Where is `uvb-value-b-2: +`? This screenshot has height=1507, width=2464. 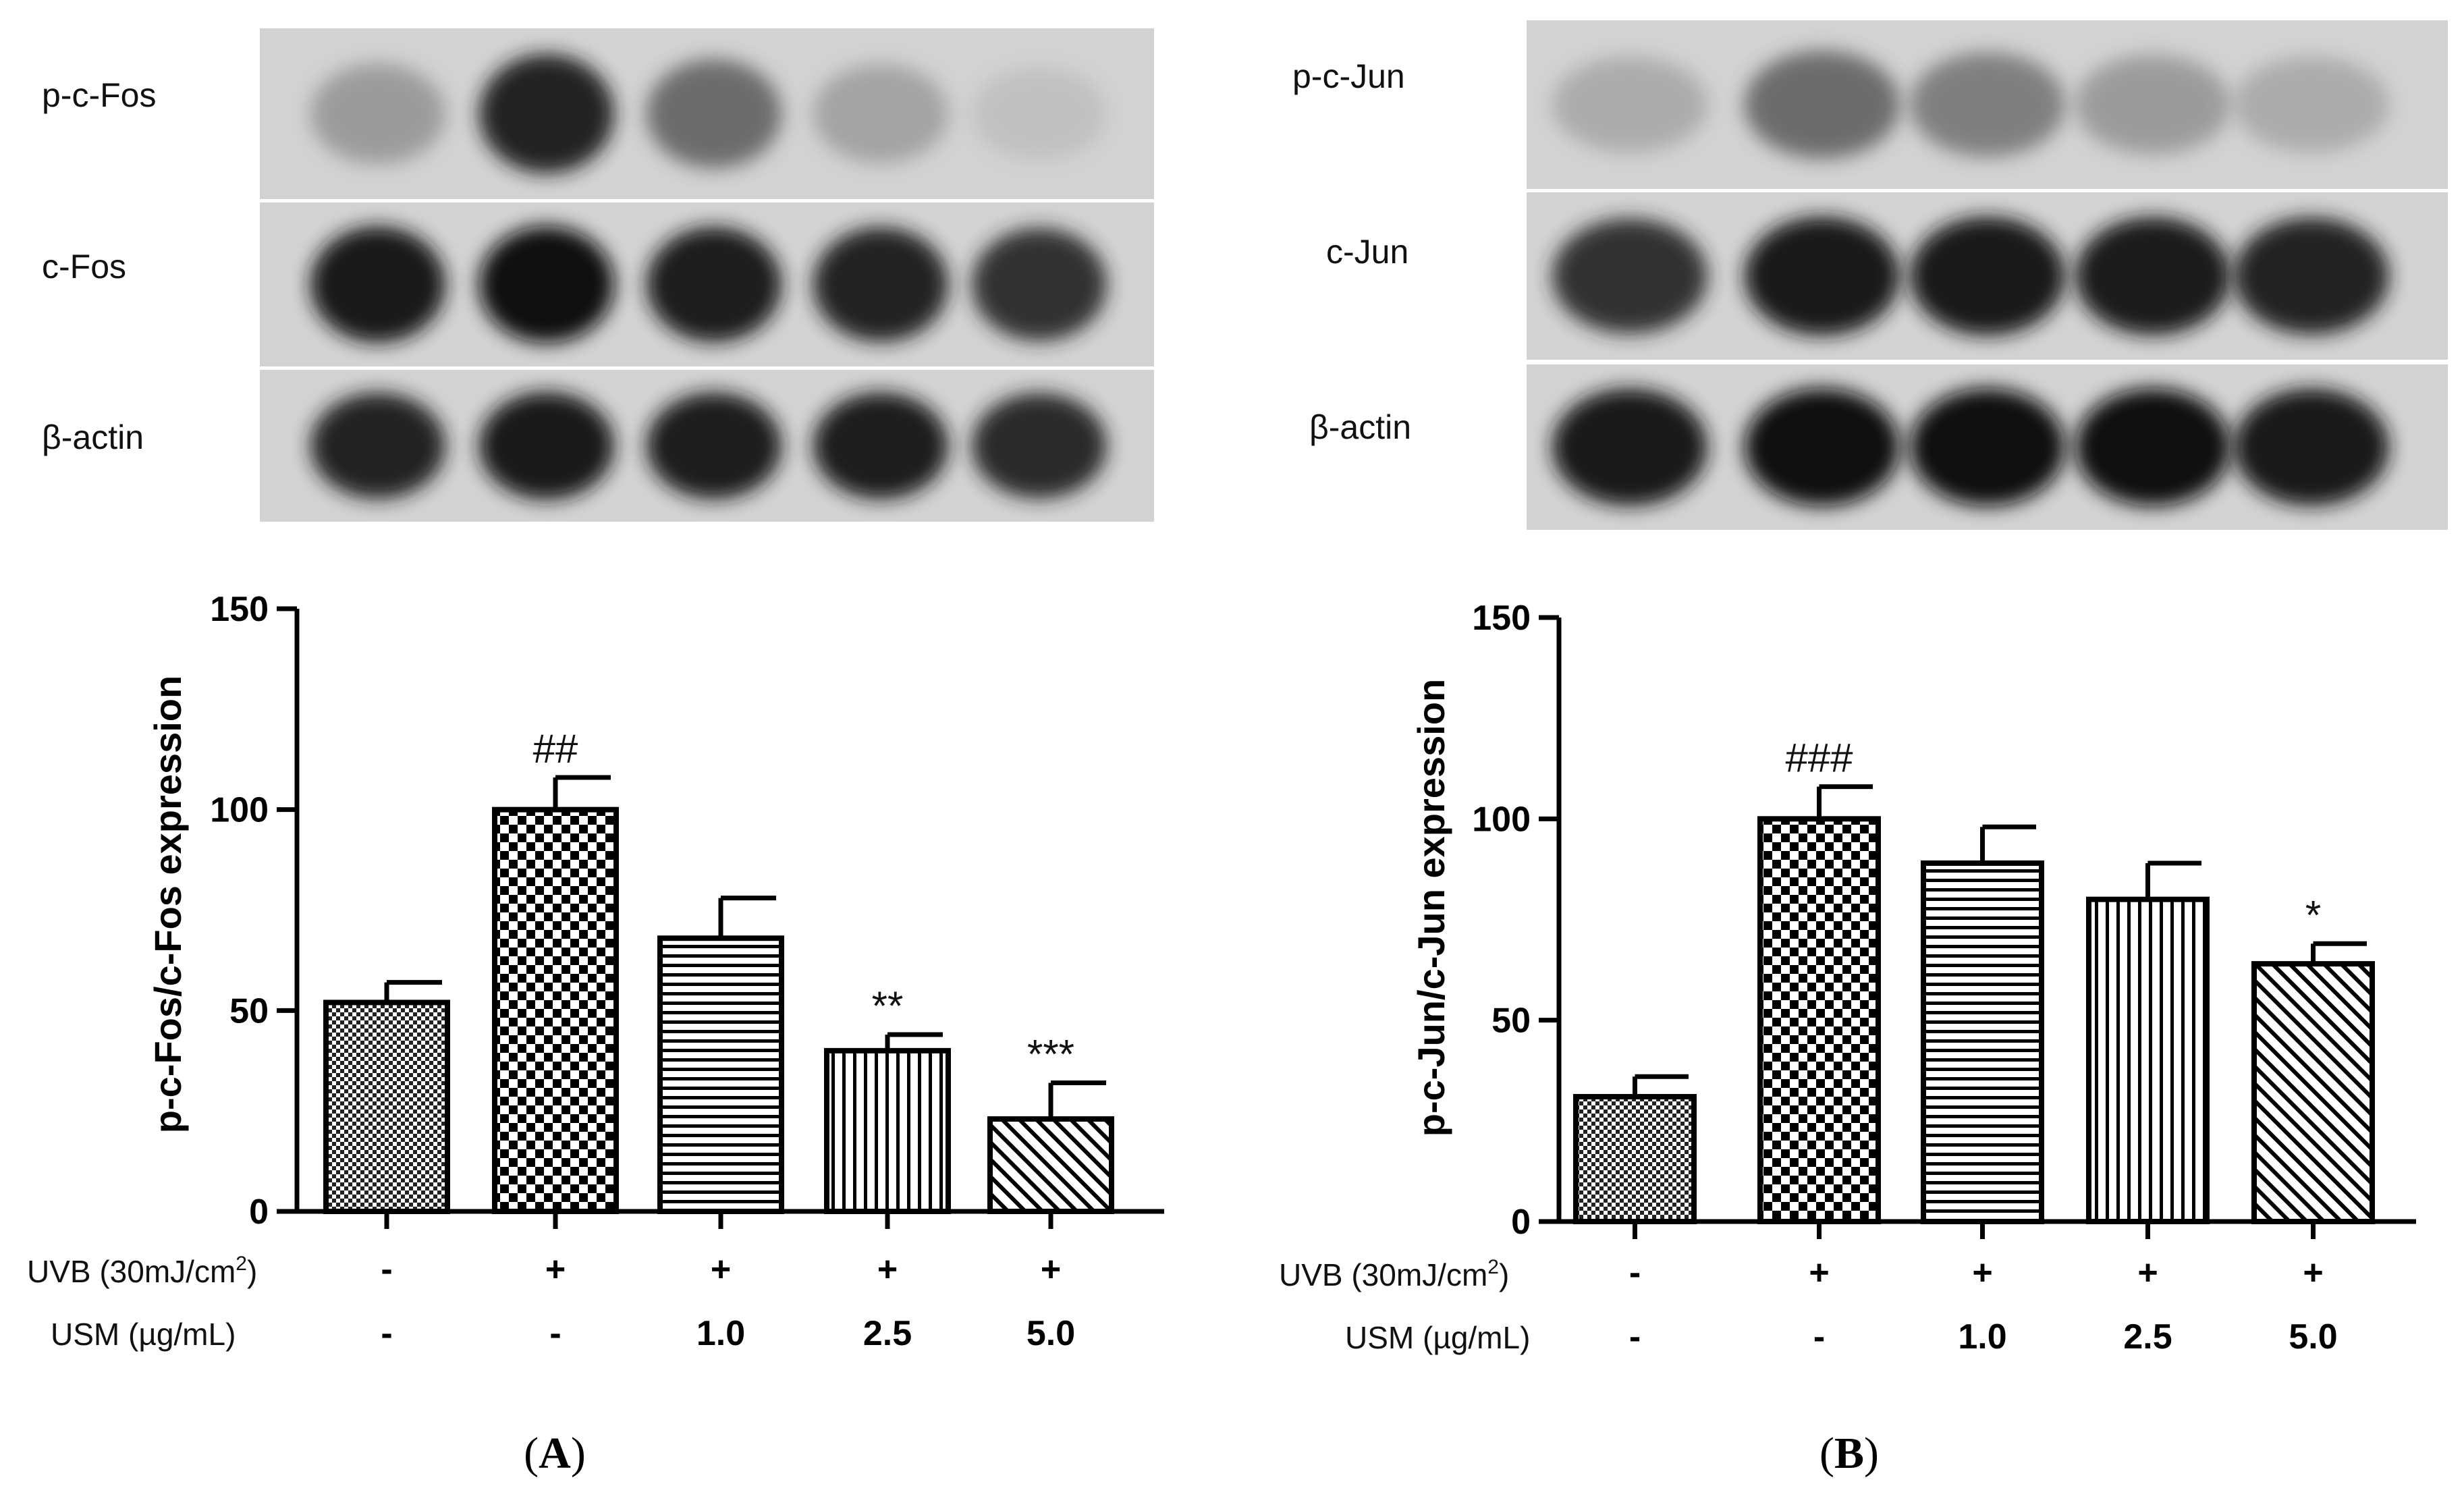
uvb-value-b-2: + is located at coordinates (1982, 1272).